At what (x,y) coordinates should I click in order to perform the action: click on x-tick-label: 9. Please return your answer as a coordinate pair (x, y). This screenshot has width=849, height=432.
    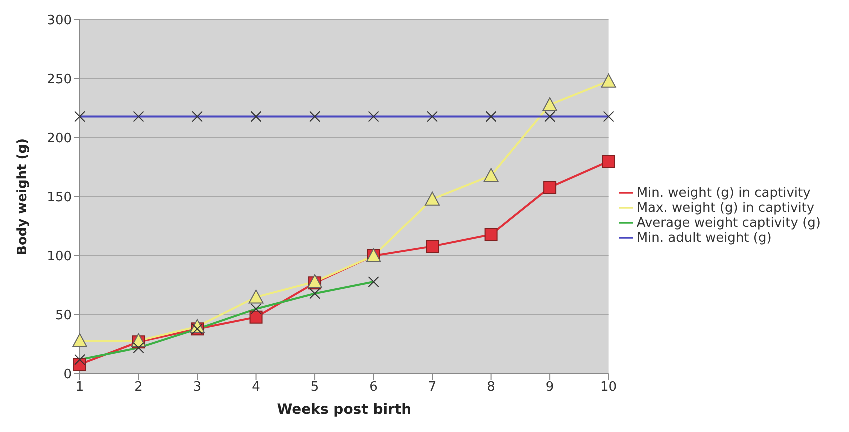
    Looking at the image, I should click on (550, 388).